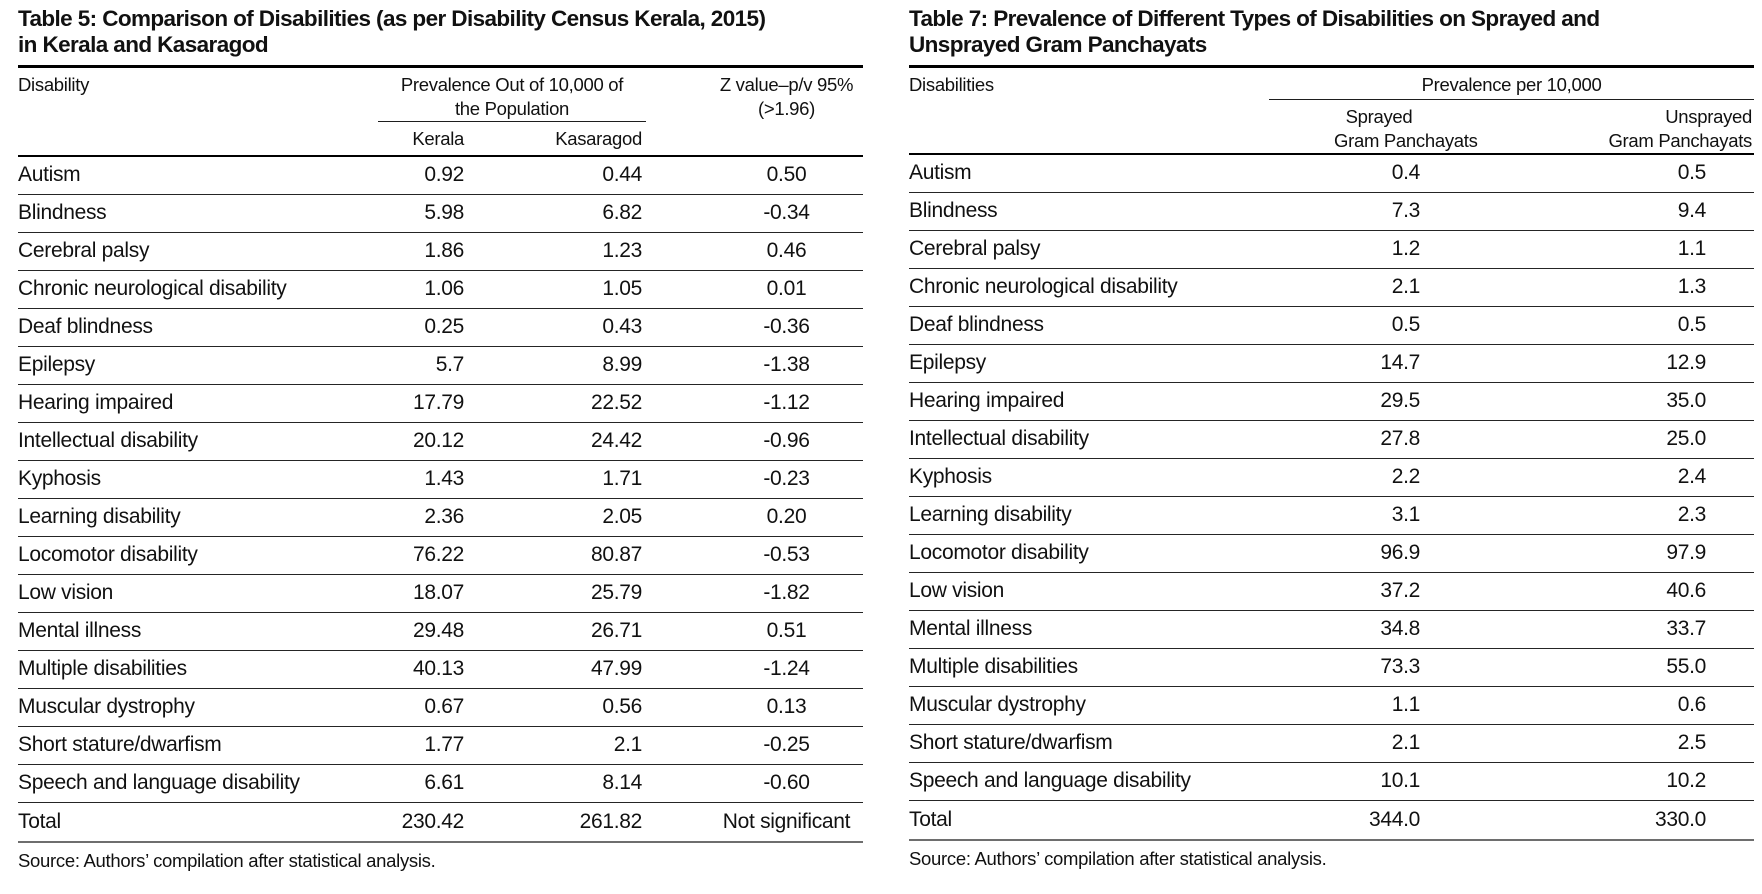  Describe the element at coordinates (198, 289) in the screenshot. I see `disability-label: Chronic neurological disability` at that location.